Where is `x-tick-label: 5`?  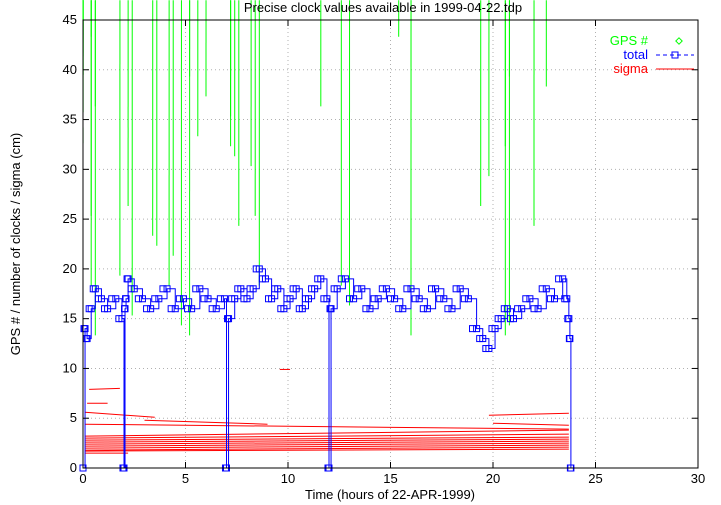 x-tick-label: 5 is located at coordinates (185, 478).